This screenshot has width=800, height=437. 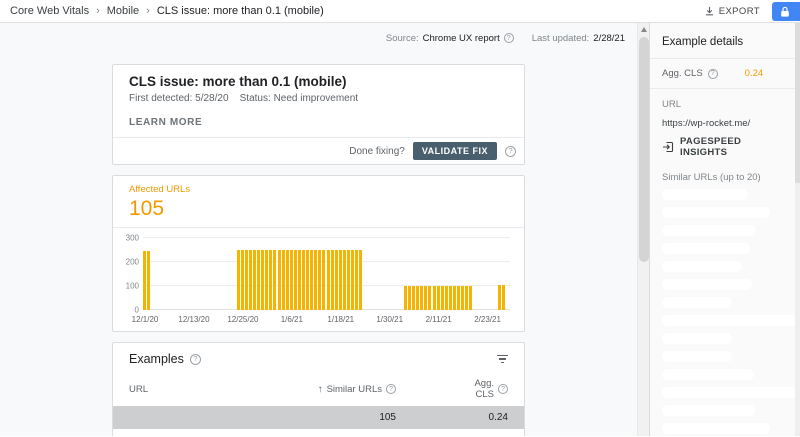 I want to click on chart-plot, so click(x=326, y=273).